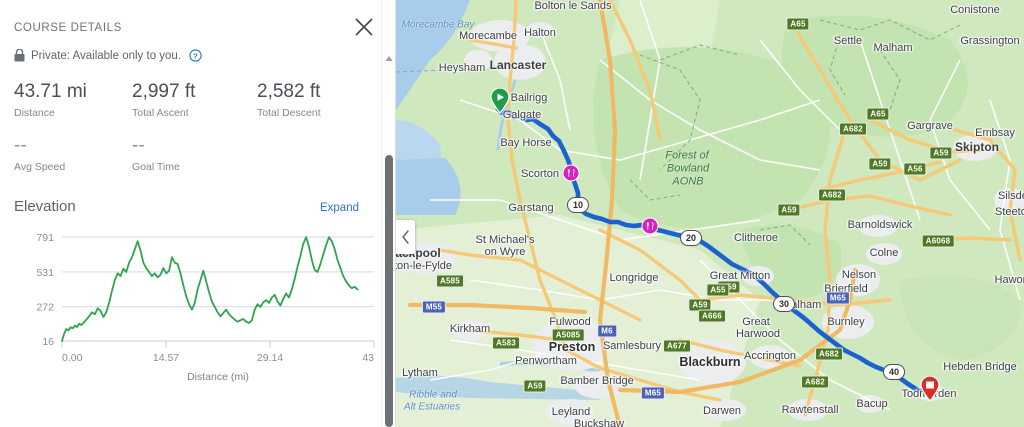 The width and height of the screenshot is (1024, 427). What do you see at coordinates (289, 113) in the screenshot?
I see `stat-label: Total Descent` at bounding box center [289, 113].